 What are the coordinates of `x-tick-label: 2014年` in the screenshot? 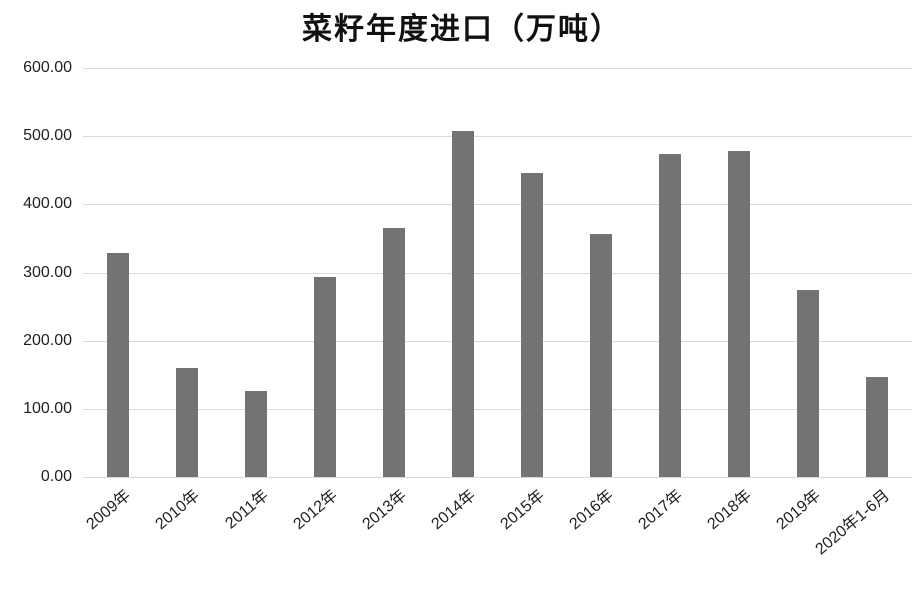 It's located at (453, 510).